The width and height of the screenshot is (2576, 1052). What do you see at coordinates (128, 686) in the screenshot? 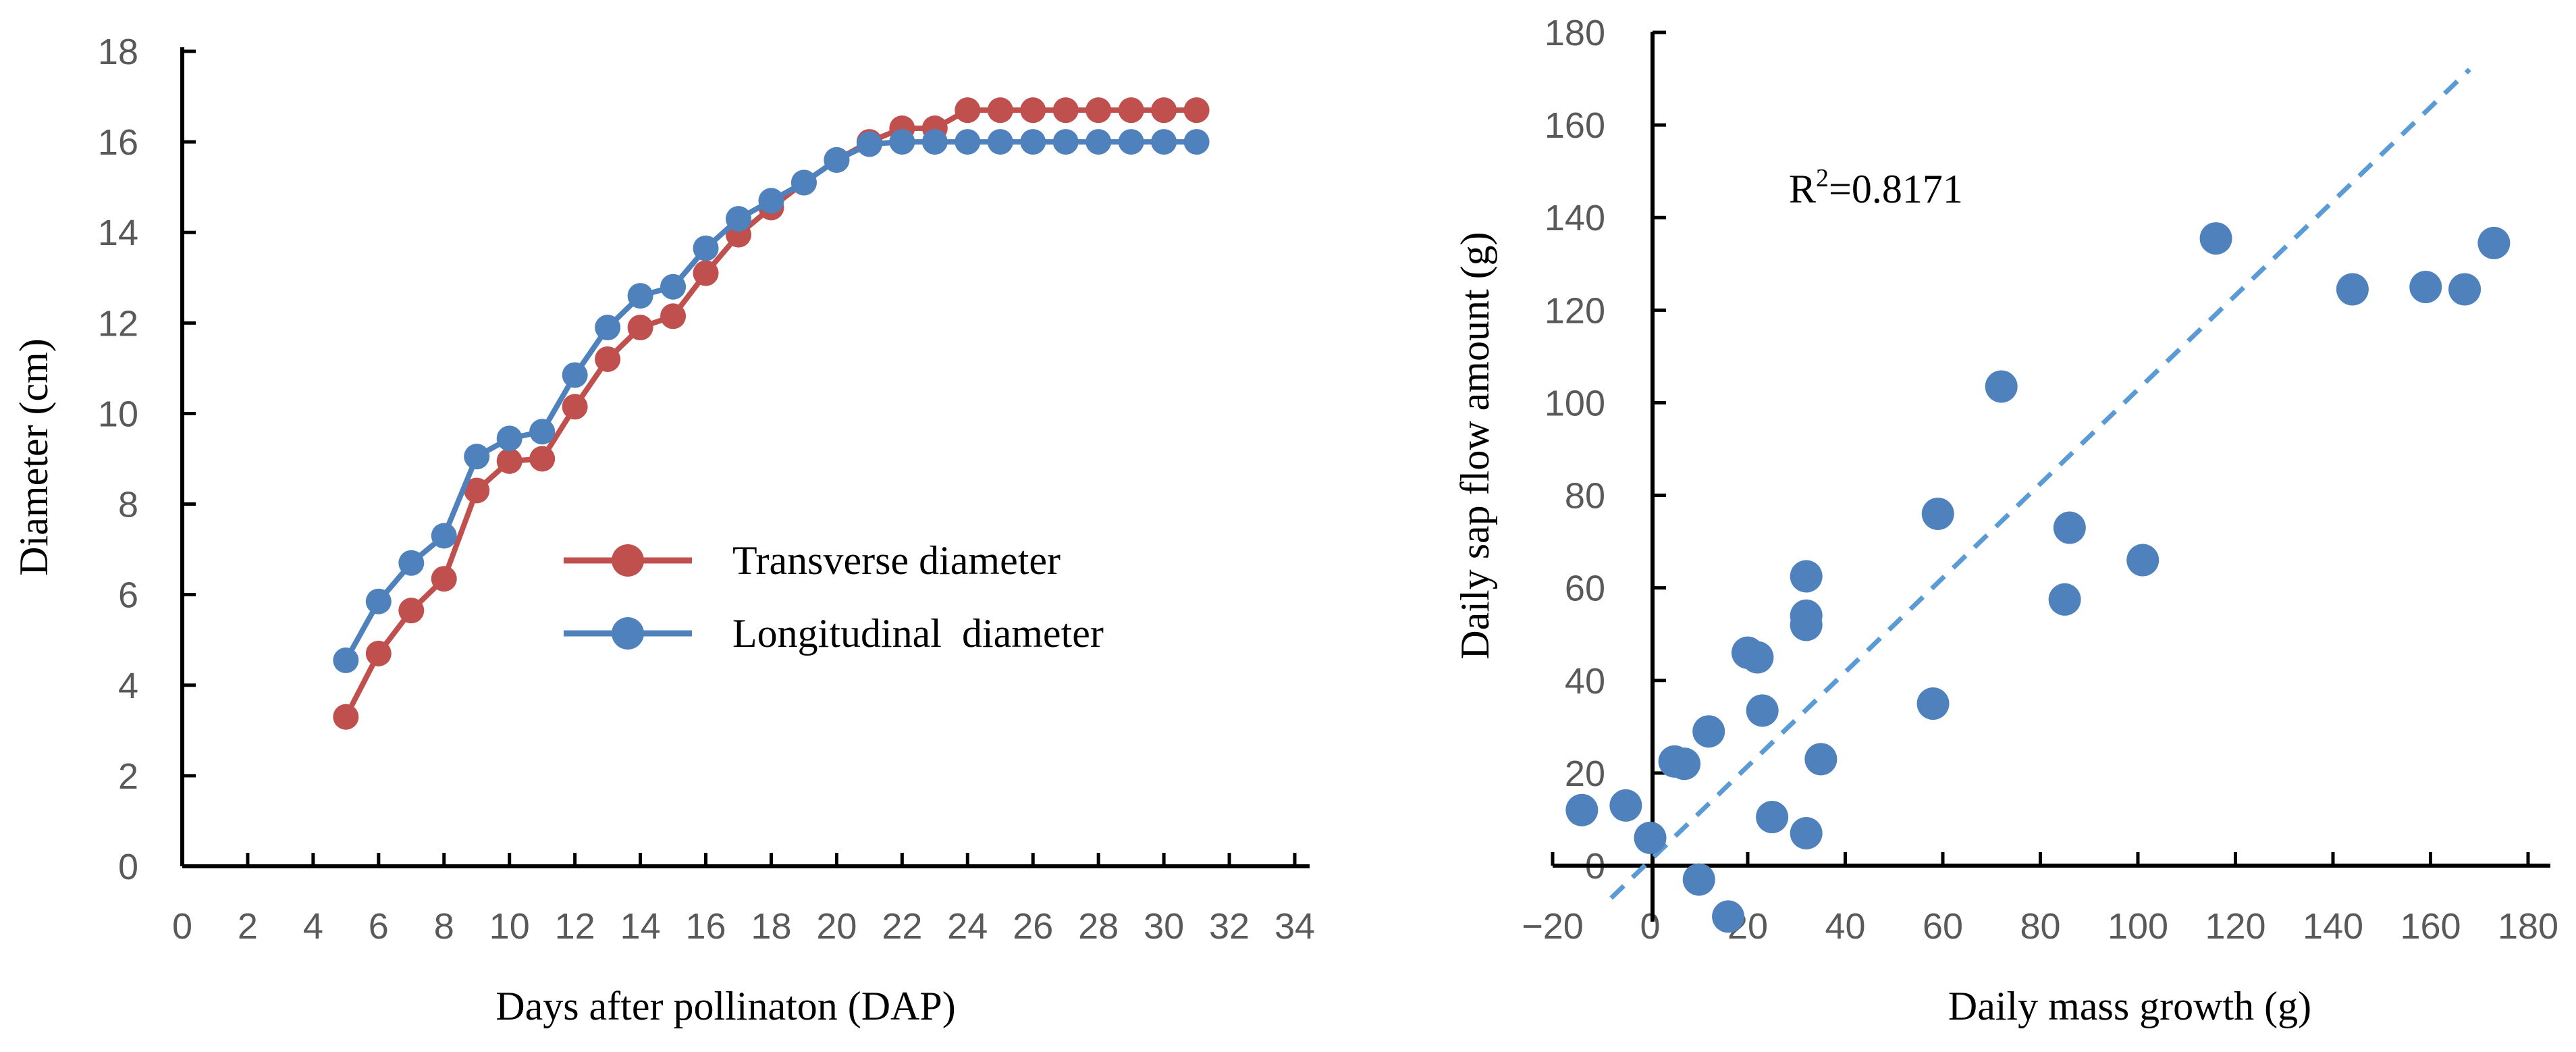
I see `y-tick-label: 4` at bounding box center [128, 686].